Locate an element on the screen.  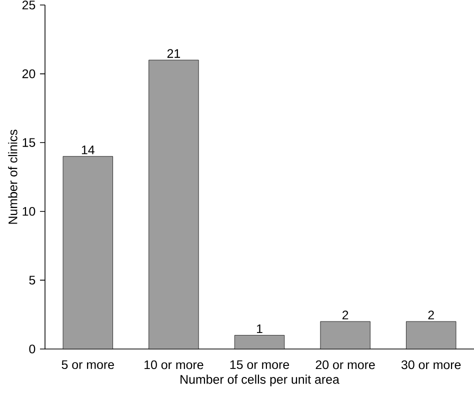
x-tick-label: 30 or more is located at coordinates (431, 365).